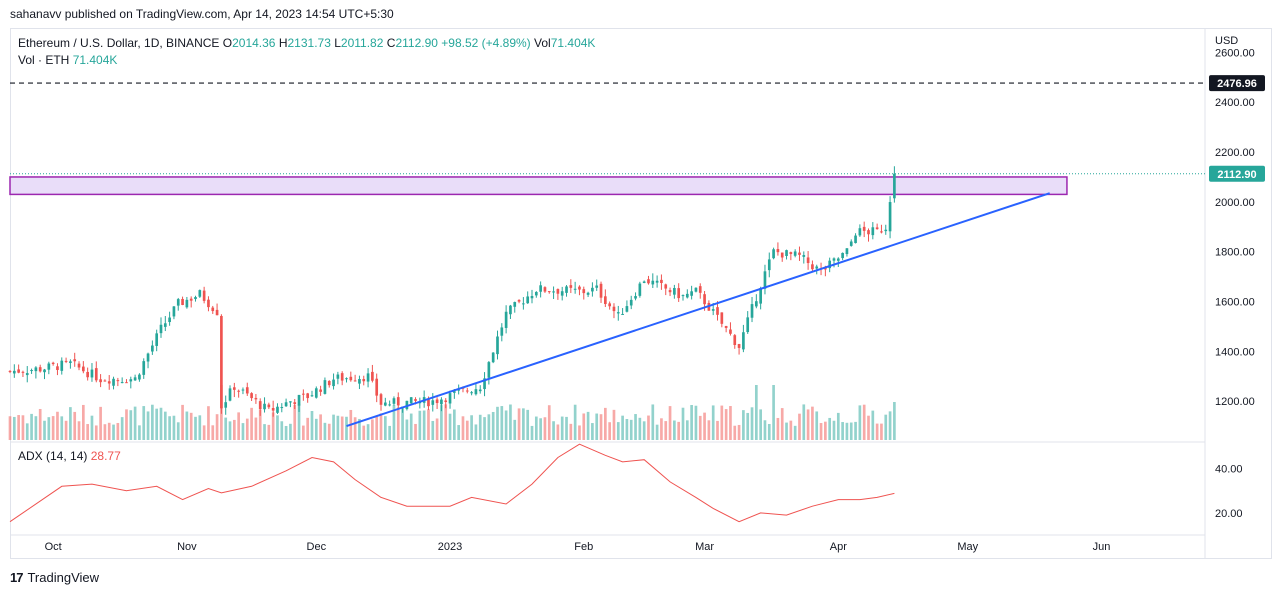 The image size is (1280, 595). Describe the element at coordinates (391, 43) in the screenshot. I see `close-label: C` at that location.